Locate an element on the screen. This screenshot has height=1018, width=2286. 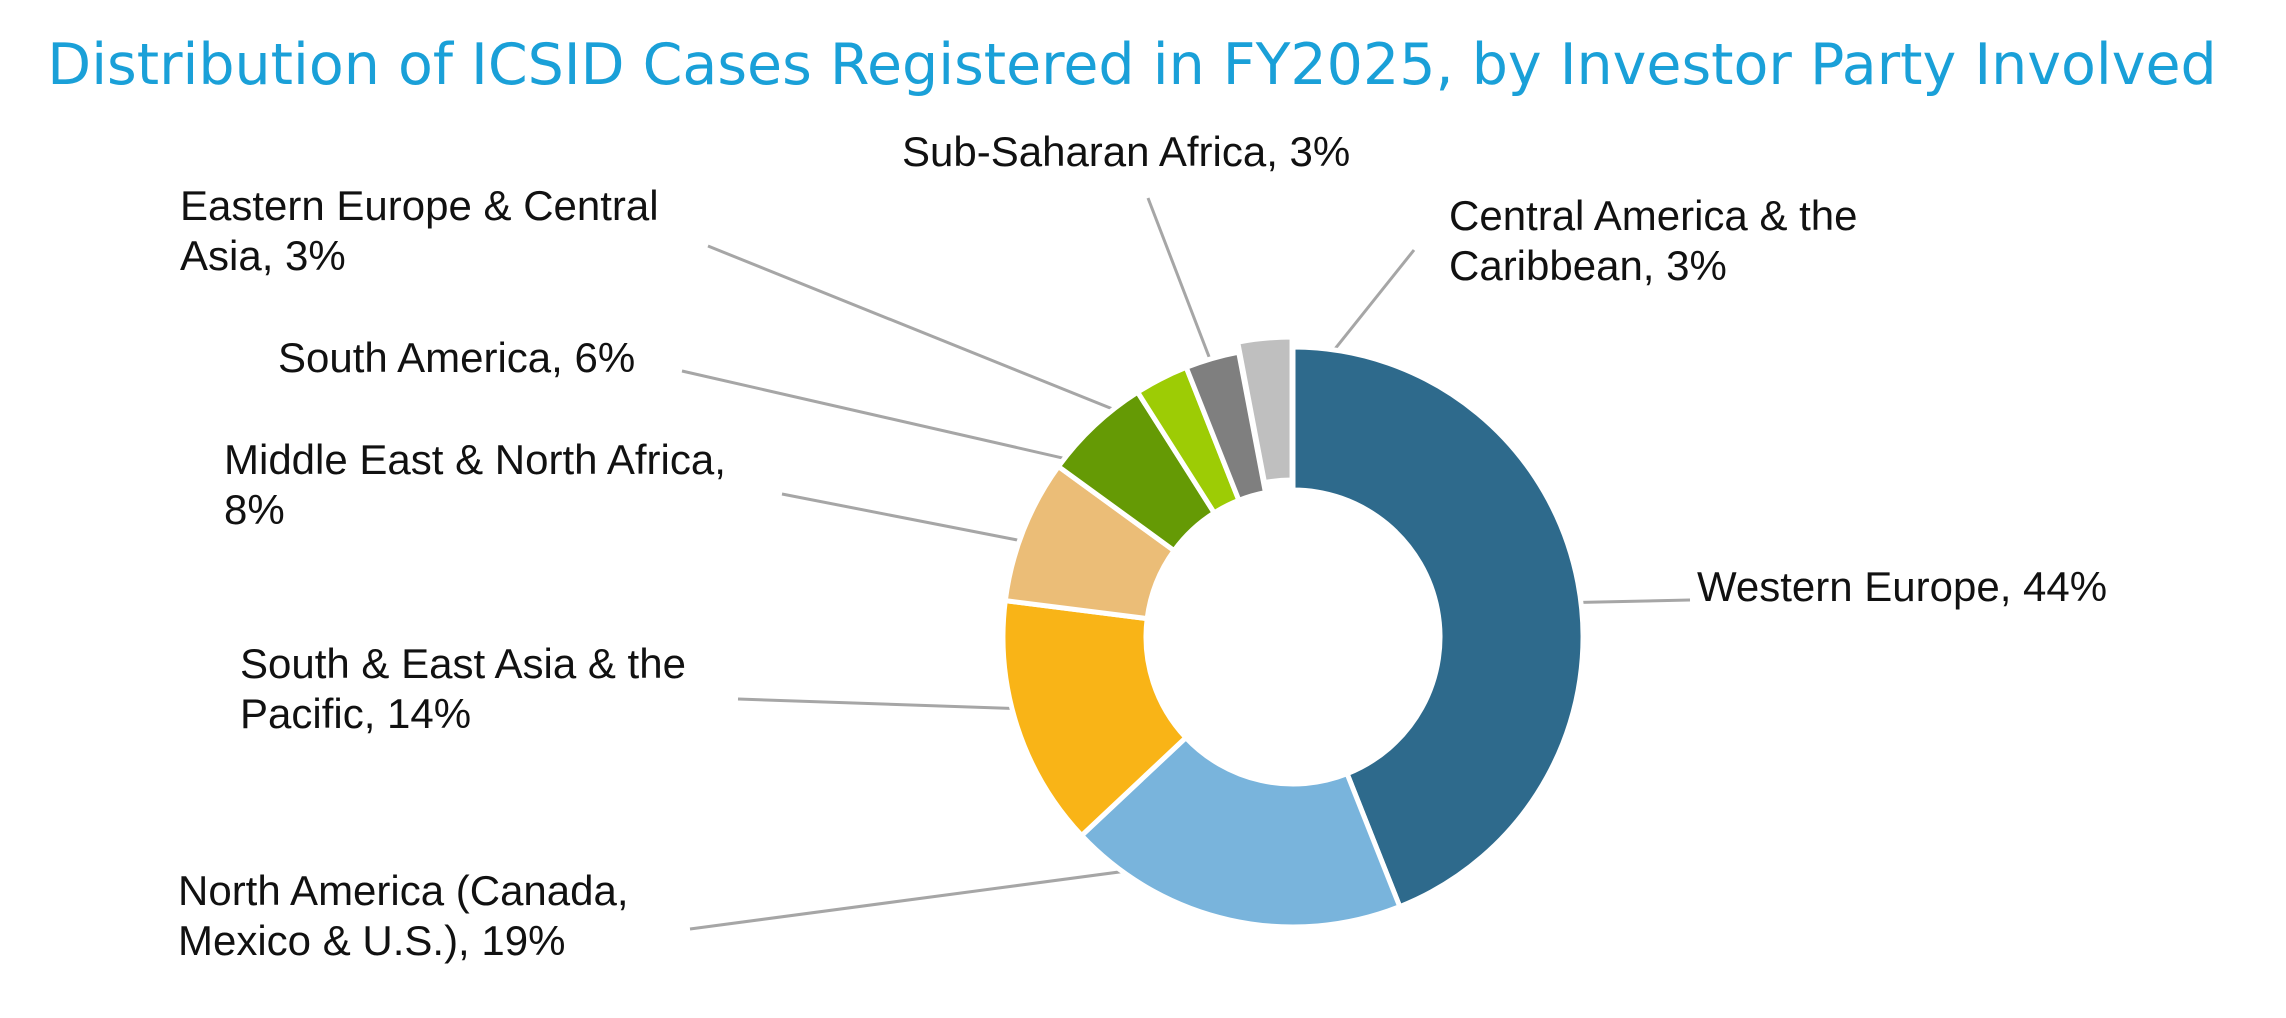
data-label: Western Europe, 44% is located at coordinates (1902, 586).